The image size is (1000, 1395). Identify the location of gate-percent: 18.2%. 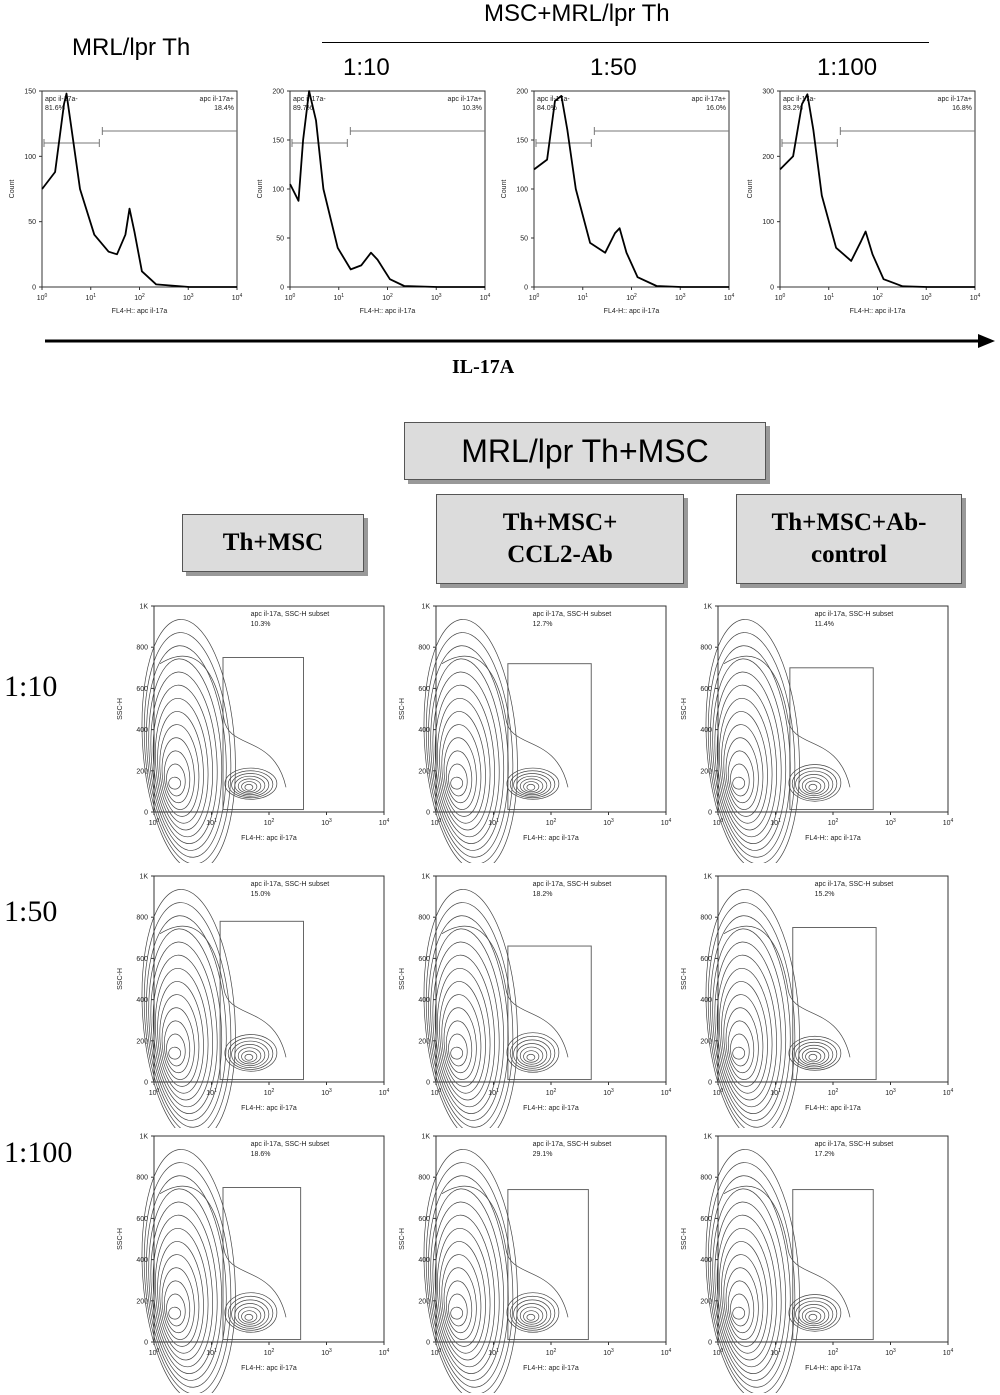
(543, 894).